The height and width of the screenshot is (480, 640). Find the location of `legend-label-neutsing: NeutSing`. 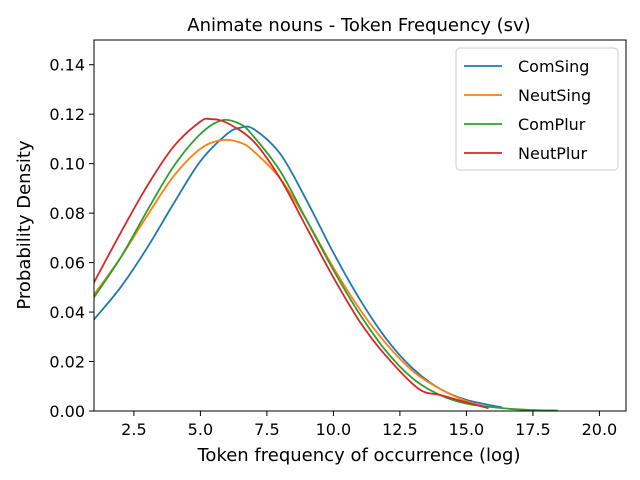

legend-label-neutsing: NeutSing is located at coordinates (554, 95).